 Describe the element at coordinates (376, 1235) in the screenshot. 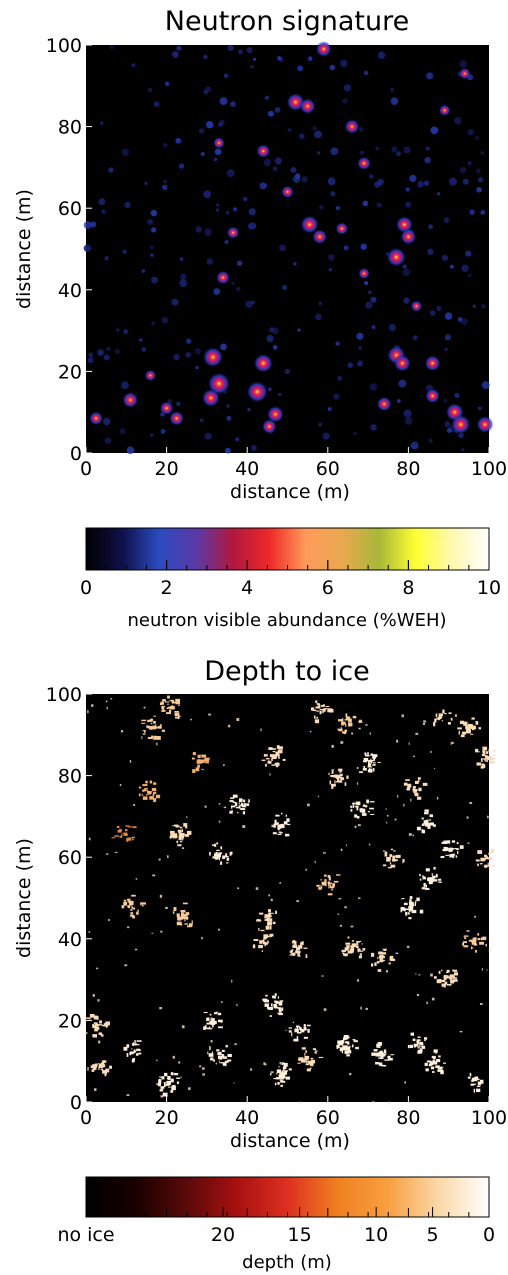

I see `colorbar-tick-label: 10` at that location.